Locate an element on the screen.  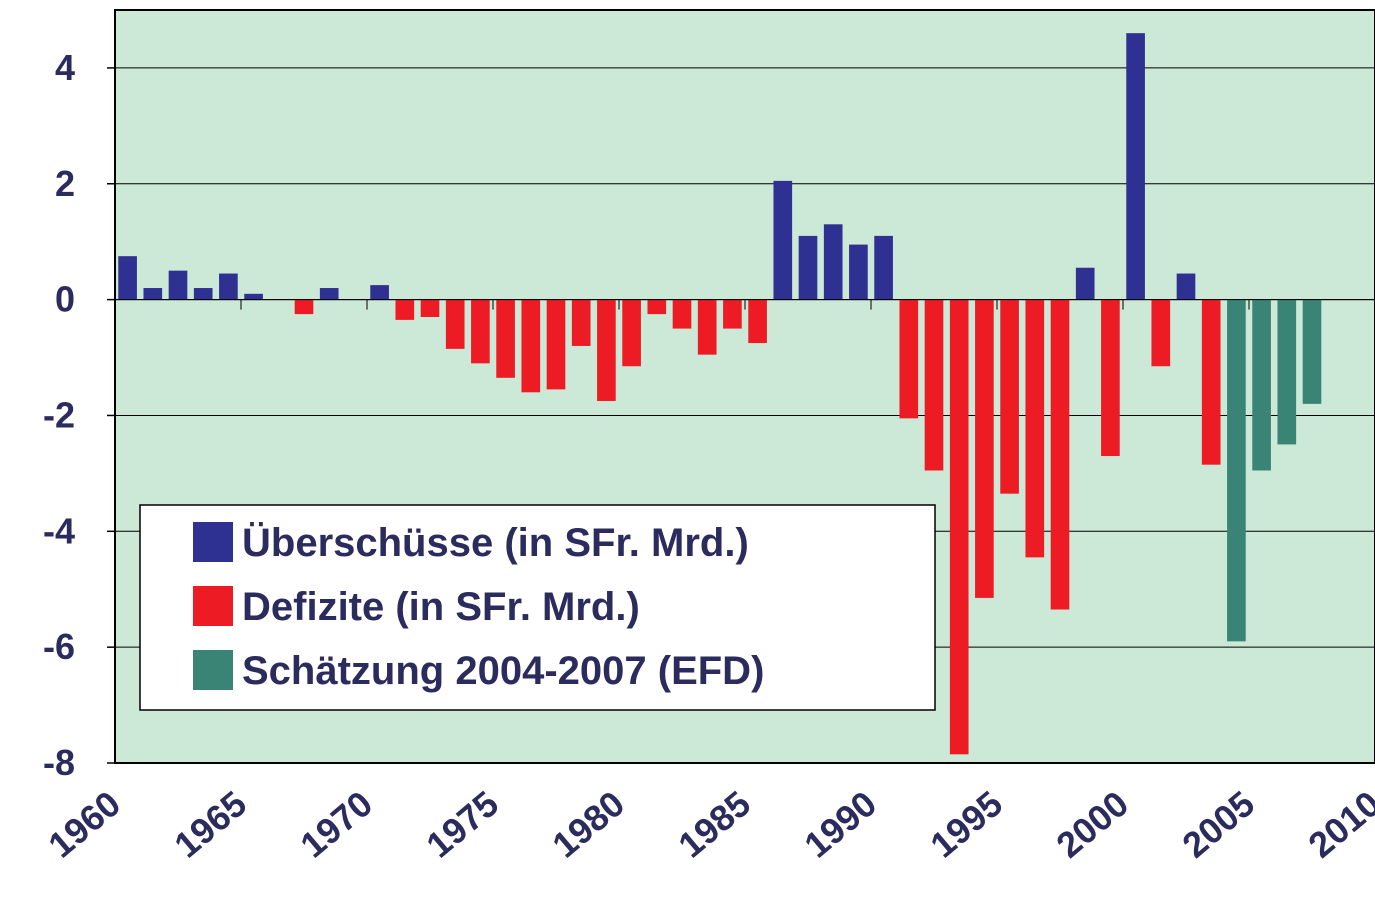
x-tick-label: 1995 is located at coordinates (966, 824).